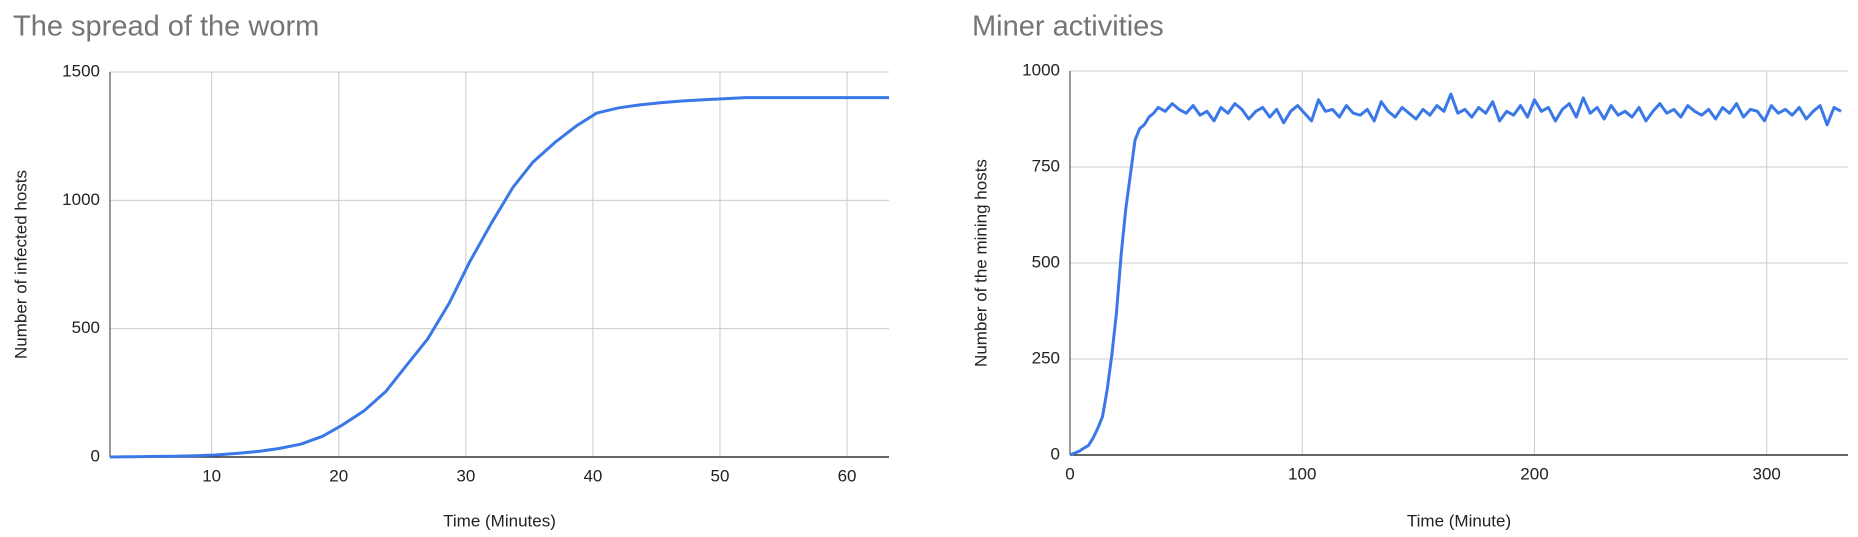 Image resolution: width=1858 pixels, height=537 pixels. Describe the element at coordinates (81, 70) in the screenshot. I see `y-tick-label: 1500` at that location.